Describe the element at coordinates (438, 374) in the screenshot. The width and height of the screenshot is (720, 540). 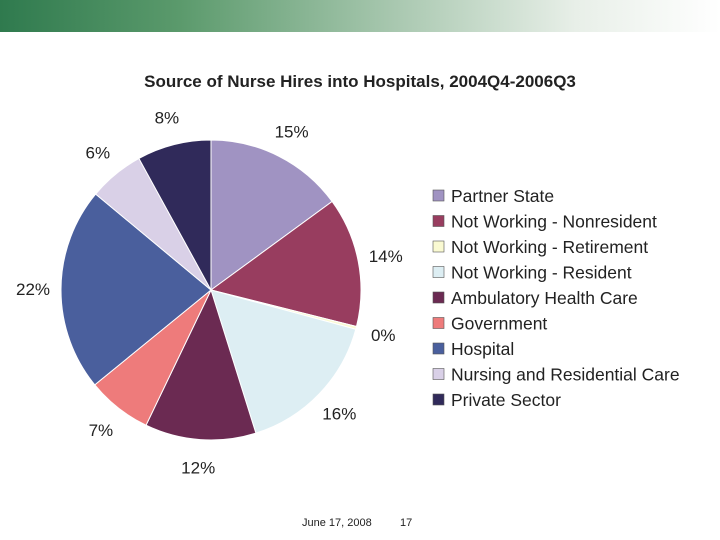
I see `legend-swatch-nursing-and-residential-care` at that location.